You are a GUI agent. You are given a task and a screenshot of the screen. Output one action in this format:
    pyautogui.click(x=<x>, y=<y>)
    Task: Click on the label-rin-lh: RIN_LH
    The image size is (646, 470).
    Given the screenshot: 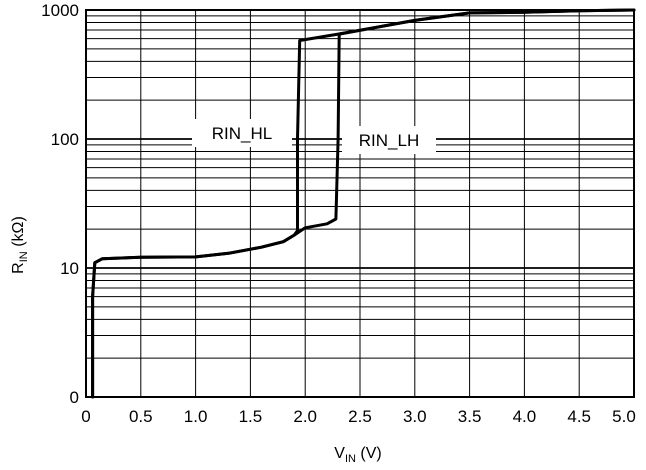 What is the action you would take?
    pyautogui.click(x=389, y=140)
    